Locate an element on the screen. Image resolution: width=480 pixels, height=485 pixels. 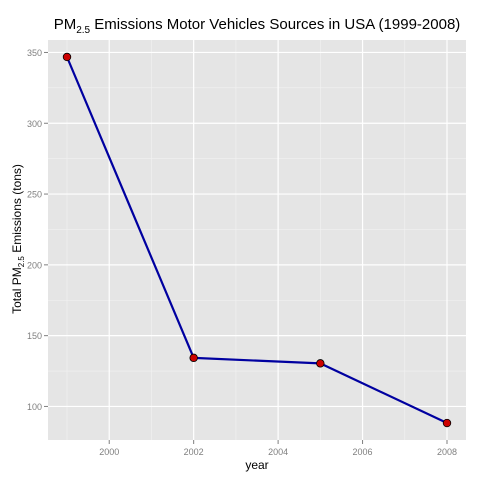
y-tick-label: 350 is located at coordinates (34, 53).